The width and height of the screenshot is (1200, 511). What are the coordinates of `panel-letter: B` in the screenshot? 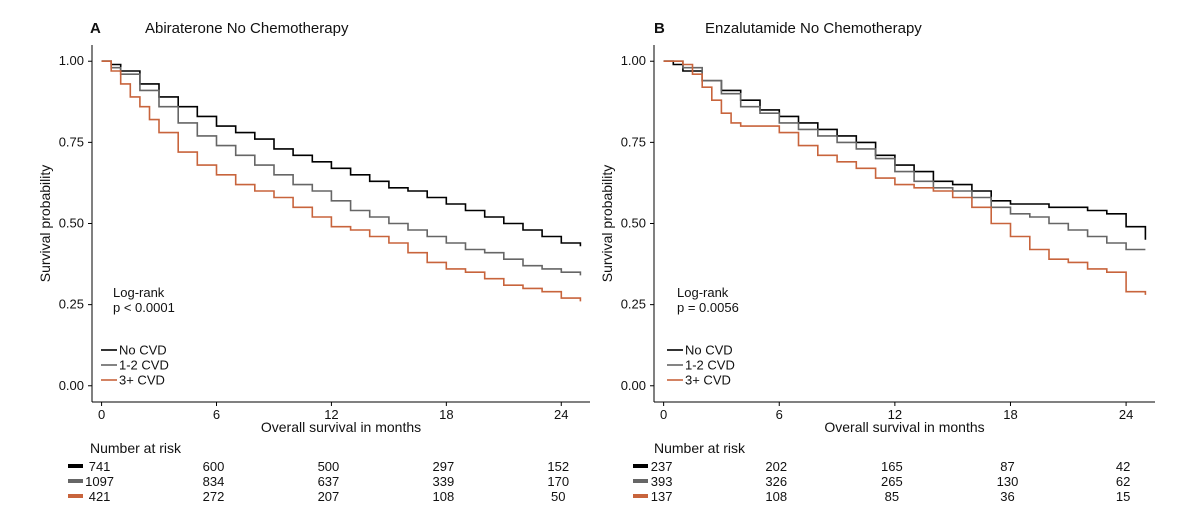 It's located at (659, 28).